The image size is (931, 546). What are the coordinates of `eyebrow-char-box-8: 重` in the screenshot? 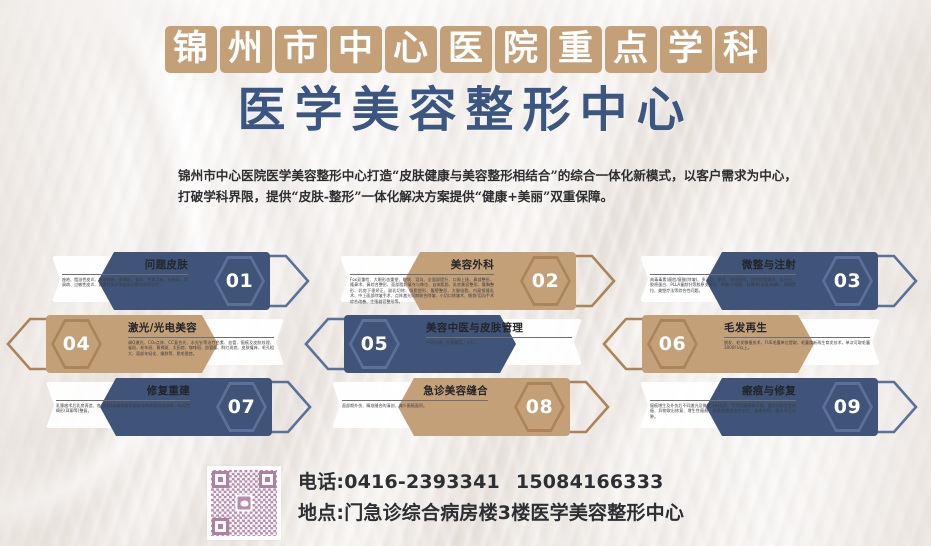 It's located at (575, 49).